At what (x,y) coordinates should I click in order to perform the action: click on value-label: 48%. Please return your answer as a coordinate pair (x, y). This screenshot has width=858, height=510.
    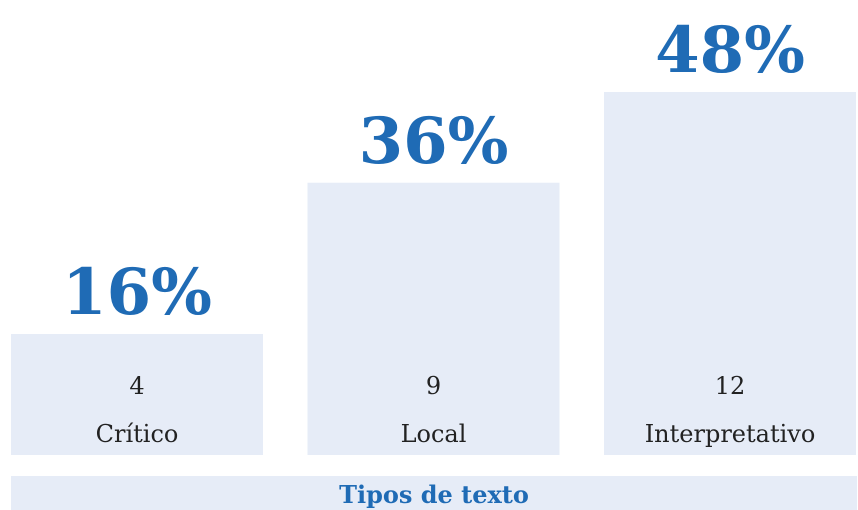
    Looking at the image, I should click on (730, 50).